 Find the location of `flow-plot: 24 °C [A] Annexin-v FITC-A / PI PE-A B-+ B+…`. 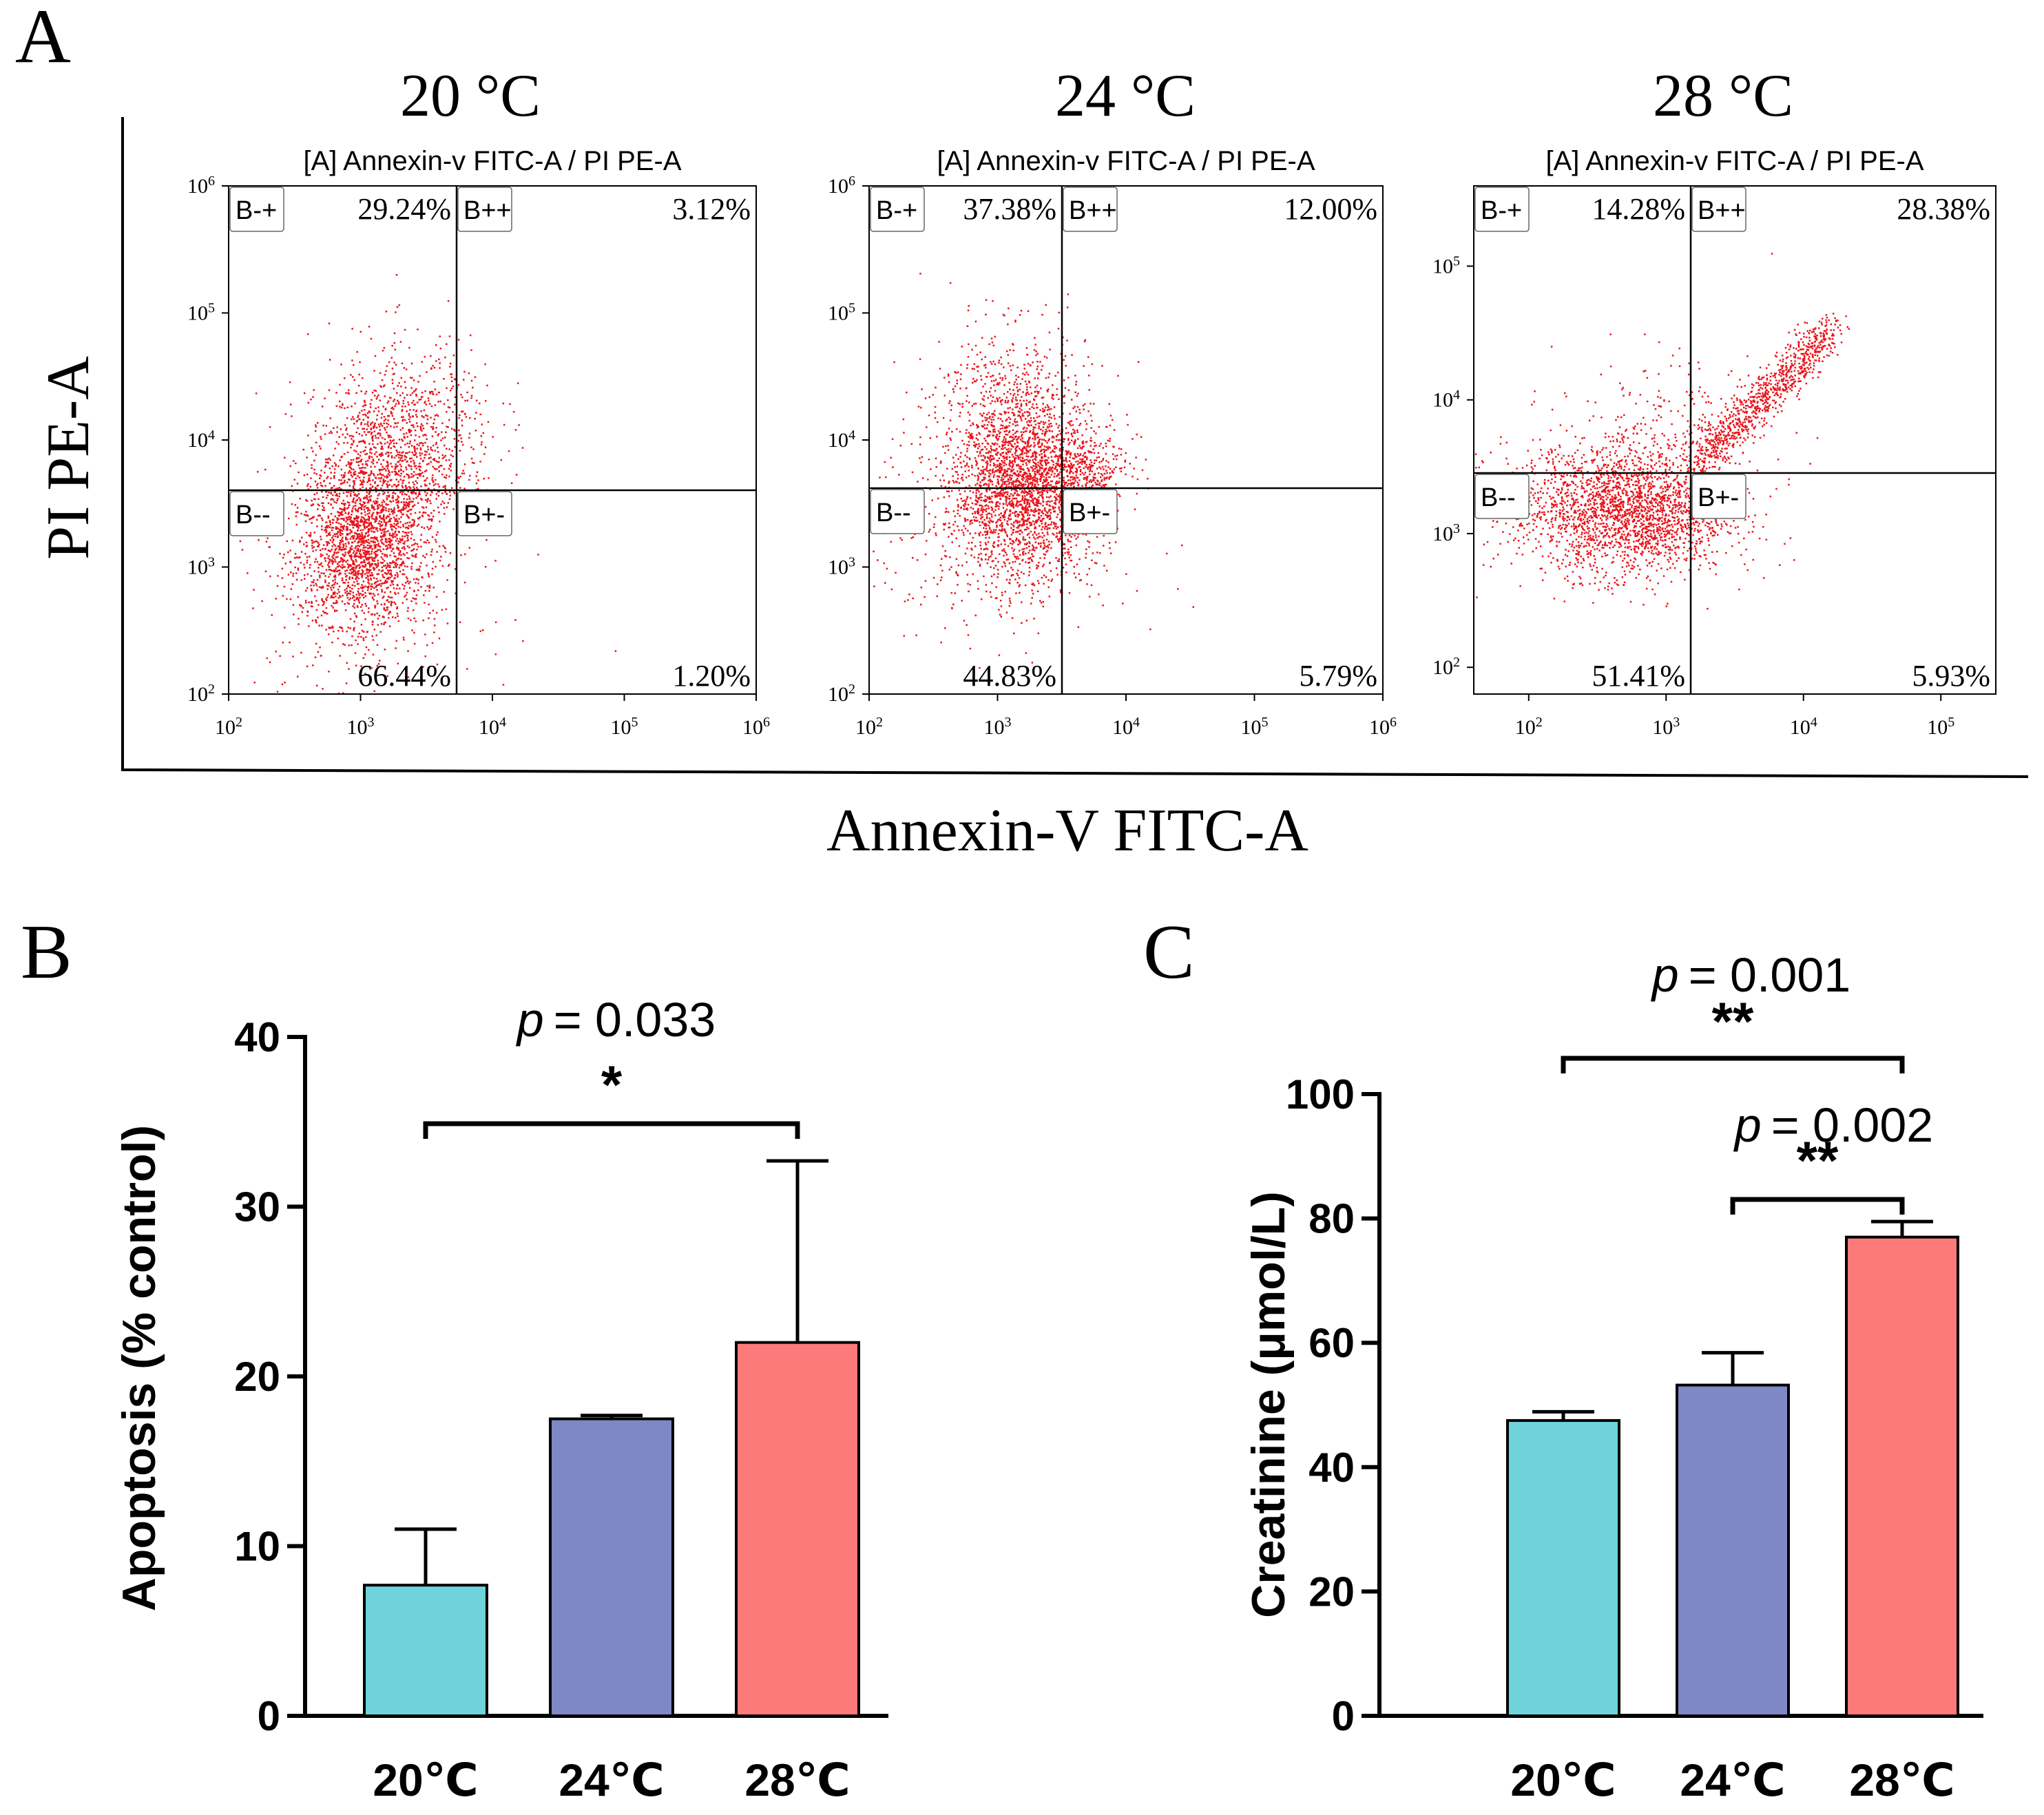

flow-plot: 24 °C [A] Annexin-v FITC-A / PI PE-A B-+ B+… is located at coordinates (1112, 401).